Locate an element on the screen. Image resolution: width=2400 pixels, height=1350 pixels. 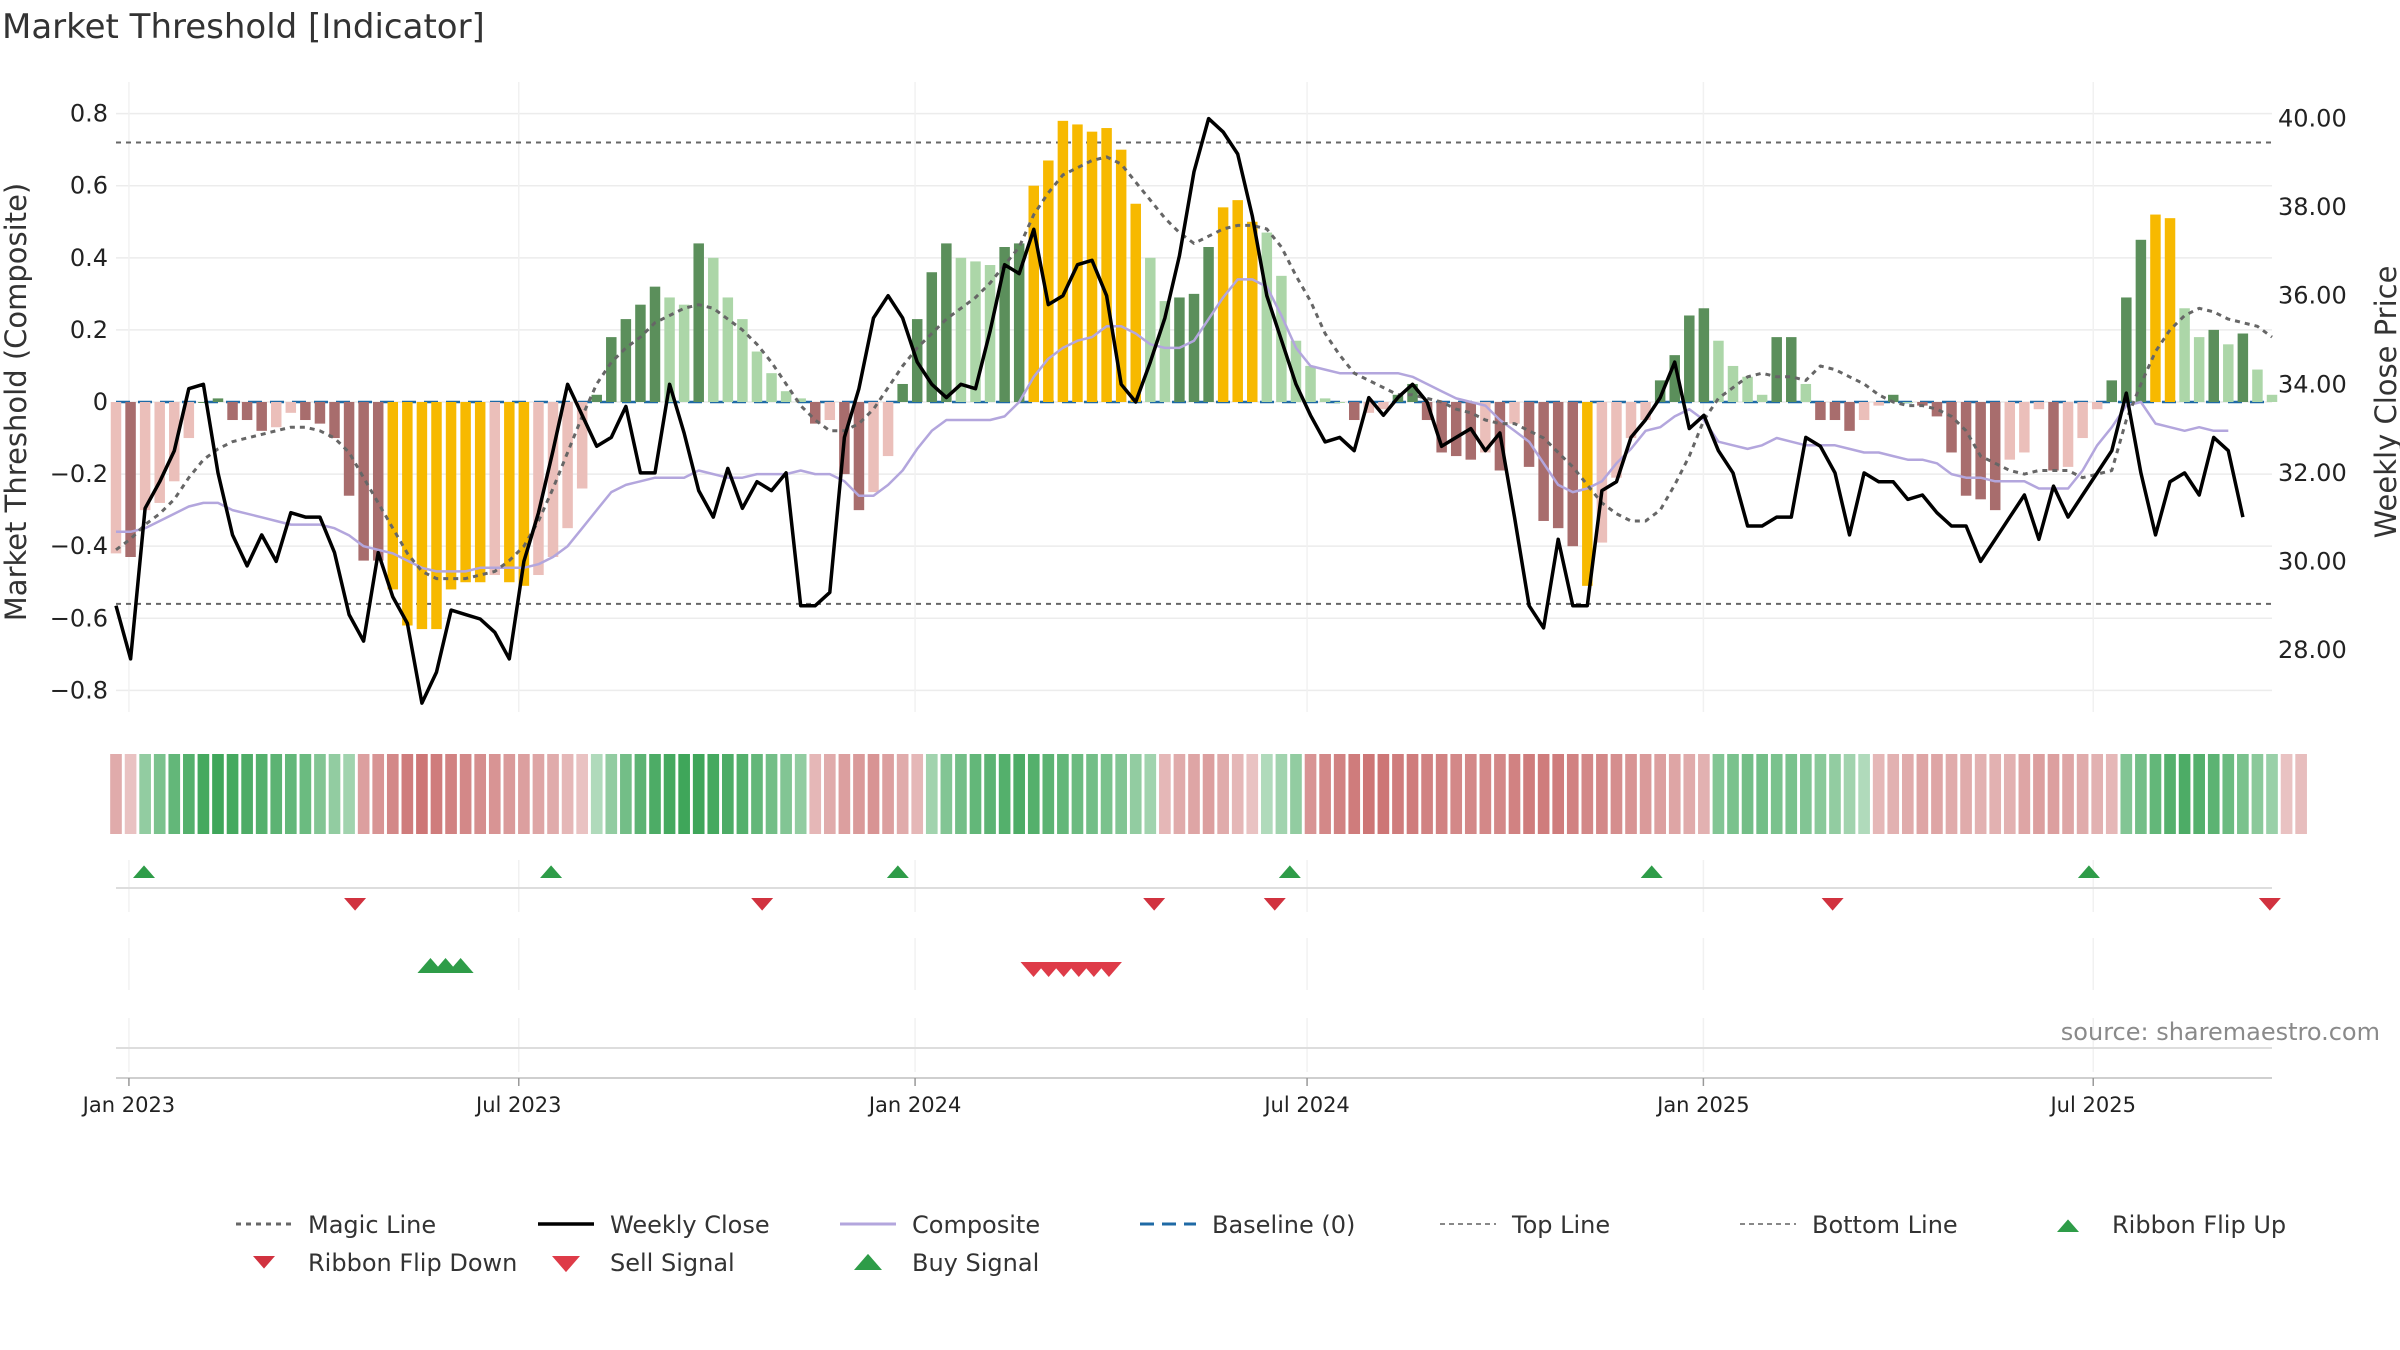
y-tick-label-right: 28.00 is located at coordinates (2312, 650).